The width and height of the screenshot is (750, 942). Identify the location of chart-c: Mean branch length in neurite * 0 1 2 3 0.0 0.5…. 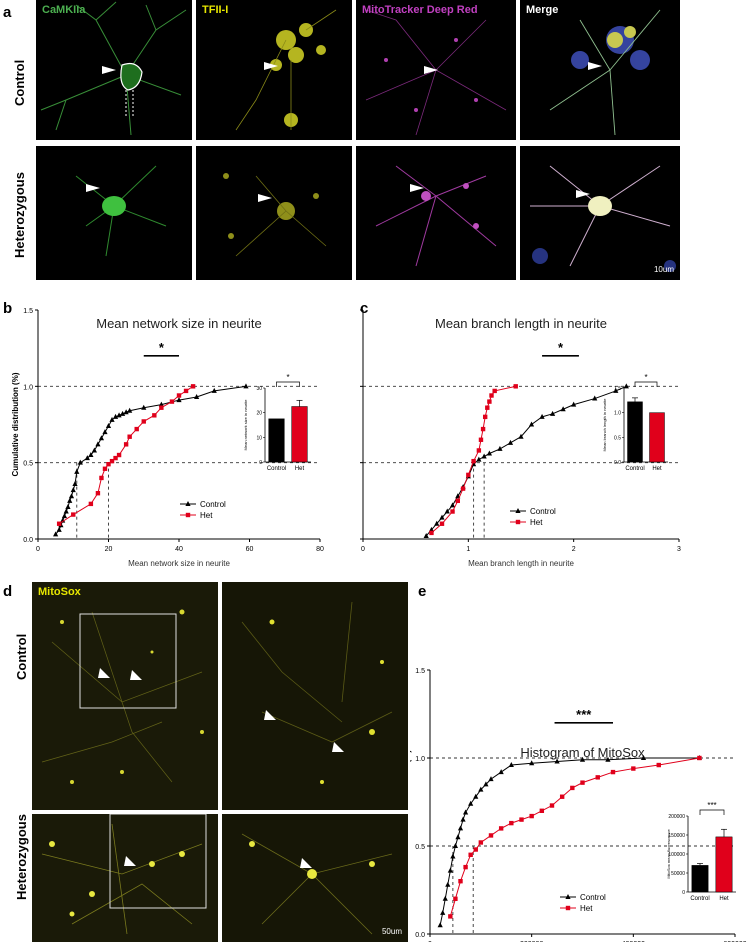
(520, 438).